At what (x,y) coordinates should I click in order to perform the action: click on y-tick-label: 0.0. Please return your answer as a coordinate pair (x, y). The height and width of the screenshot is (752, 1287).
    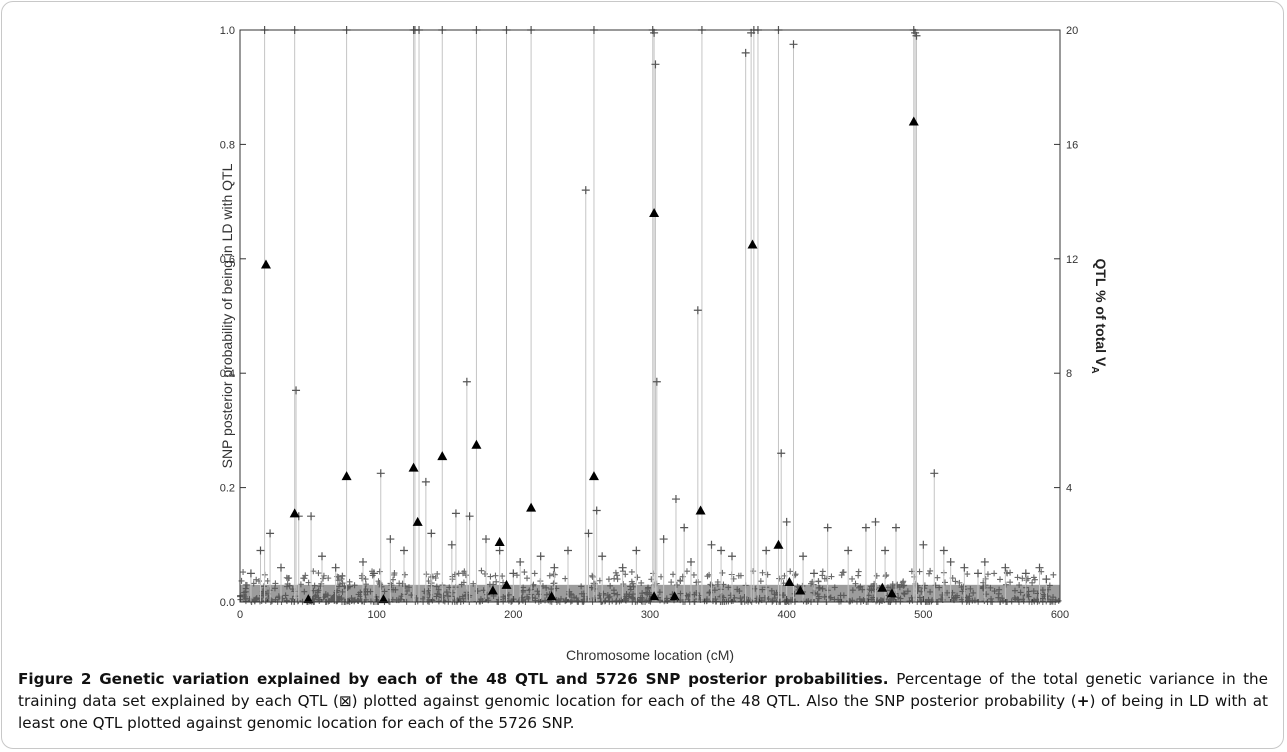
    Looking at the image, I should click on (227, 603).